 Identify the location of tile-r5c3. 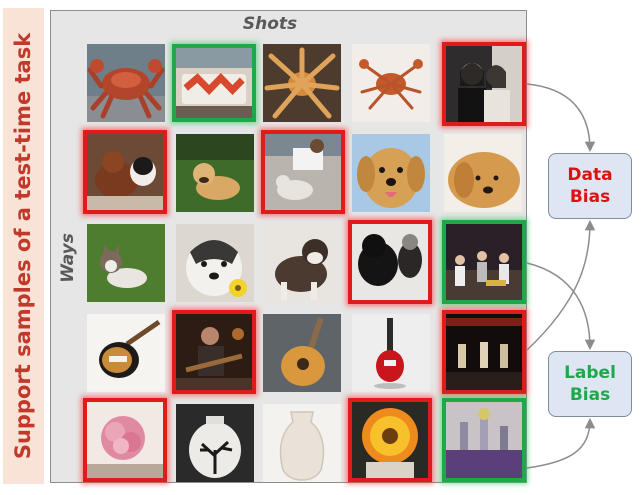
(302, 443).